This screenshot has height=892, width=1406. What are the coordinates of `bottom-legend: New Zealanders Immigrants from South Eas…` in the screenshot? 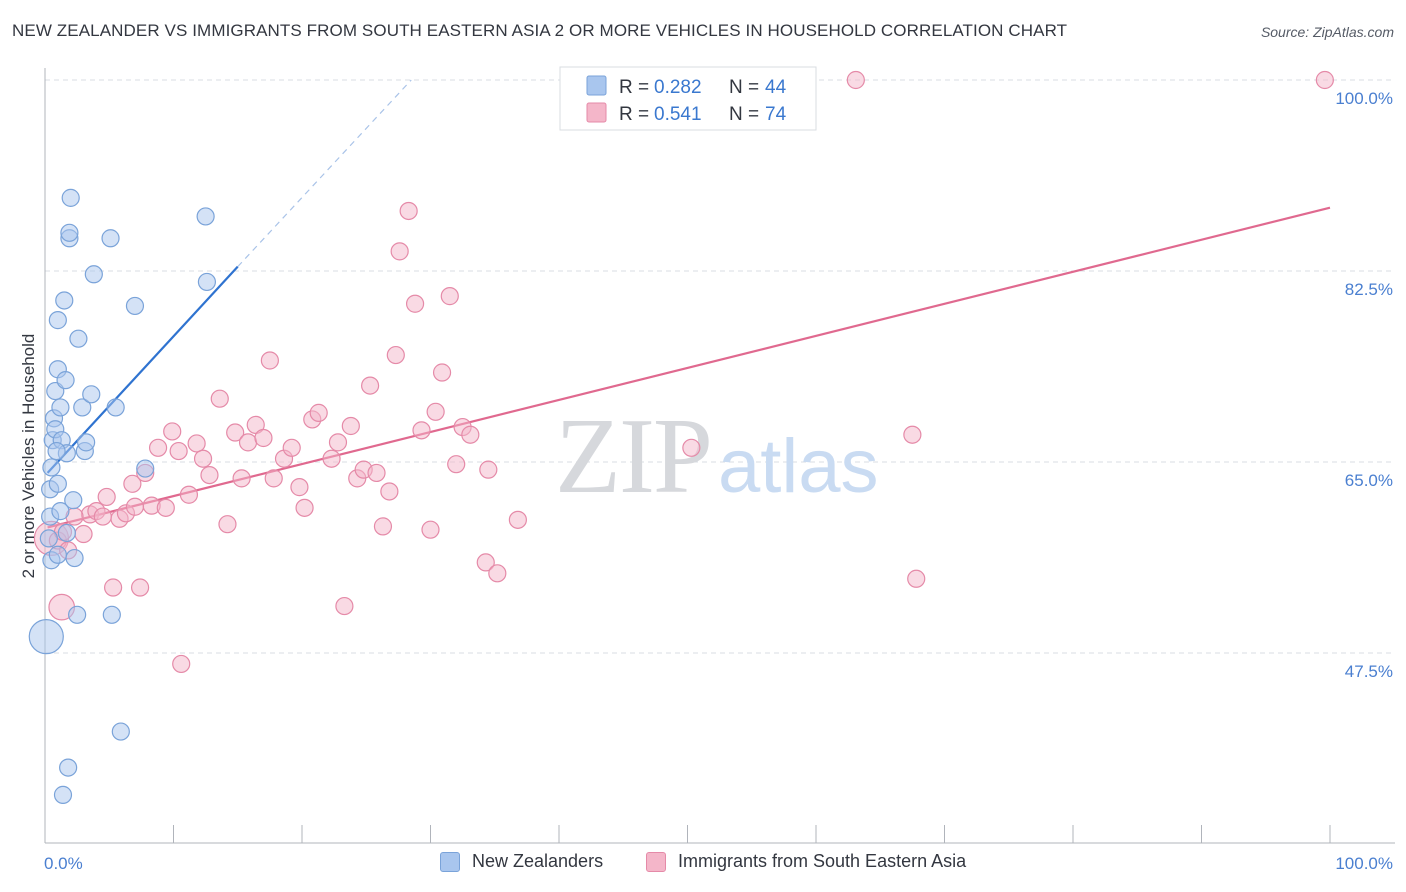 It's located at (703, 865).